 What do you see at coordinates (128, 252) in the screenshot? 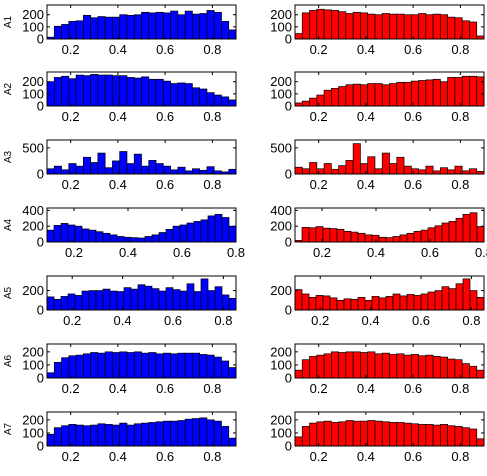
I see `x-tick-label: 0.4` at bounding box center [128, 252].